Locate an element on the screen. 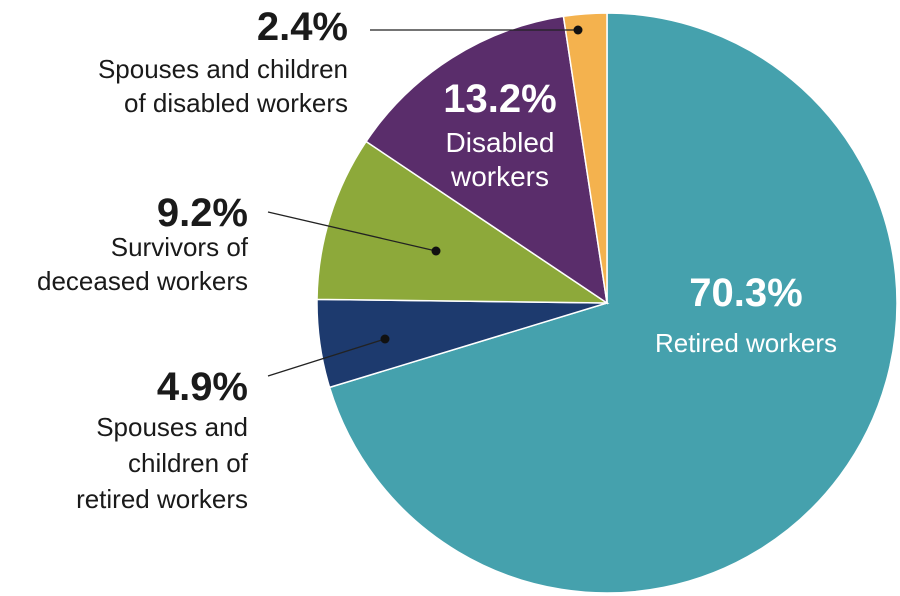 The height and width of the screenshot is (596, 900). slice-category-label: retired workers is located at coordinates (162, 499).